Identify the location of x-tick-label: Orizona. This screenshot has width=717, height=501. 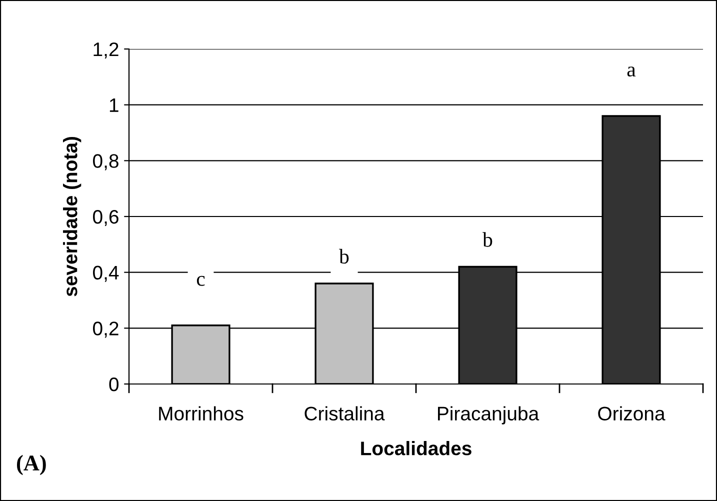
(632, 413).